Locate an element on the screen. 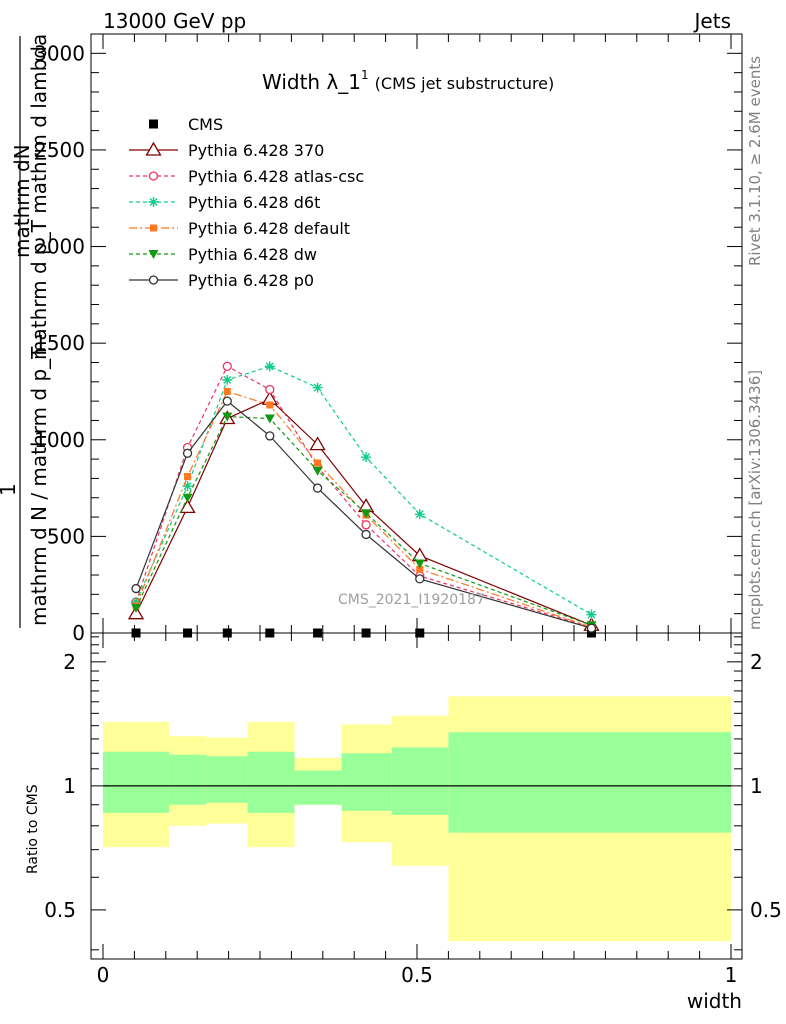  plot-title-main: Width λ_1 is located at coordinates (311, 82).